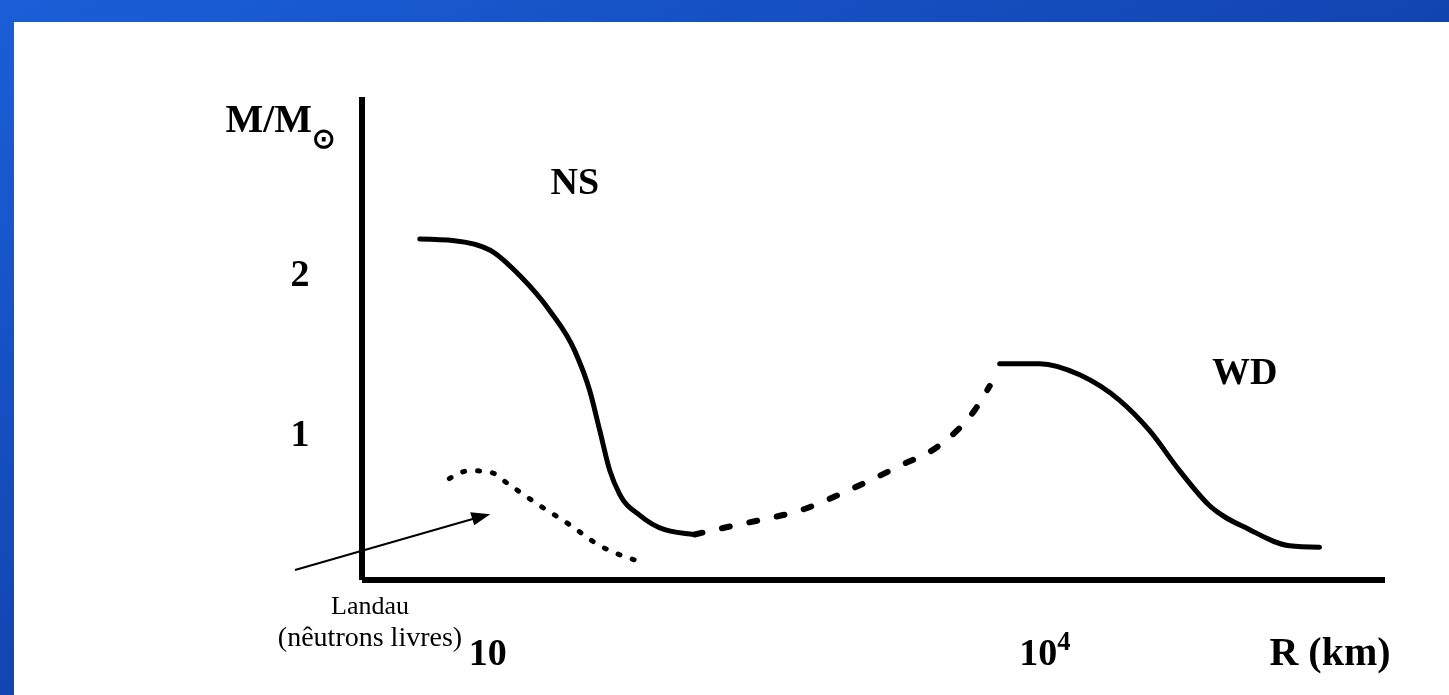 Image resolution: width=1449 pixels, height=695 pixels. Describe the element at coordinates (1045, 649) in the screenshot. I see `x-tick-label: 10$^{4}$` at that location.